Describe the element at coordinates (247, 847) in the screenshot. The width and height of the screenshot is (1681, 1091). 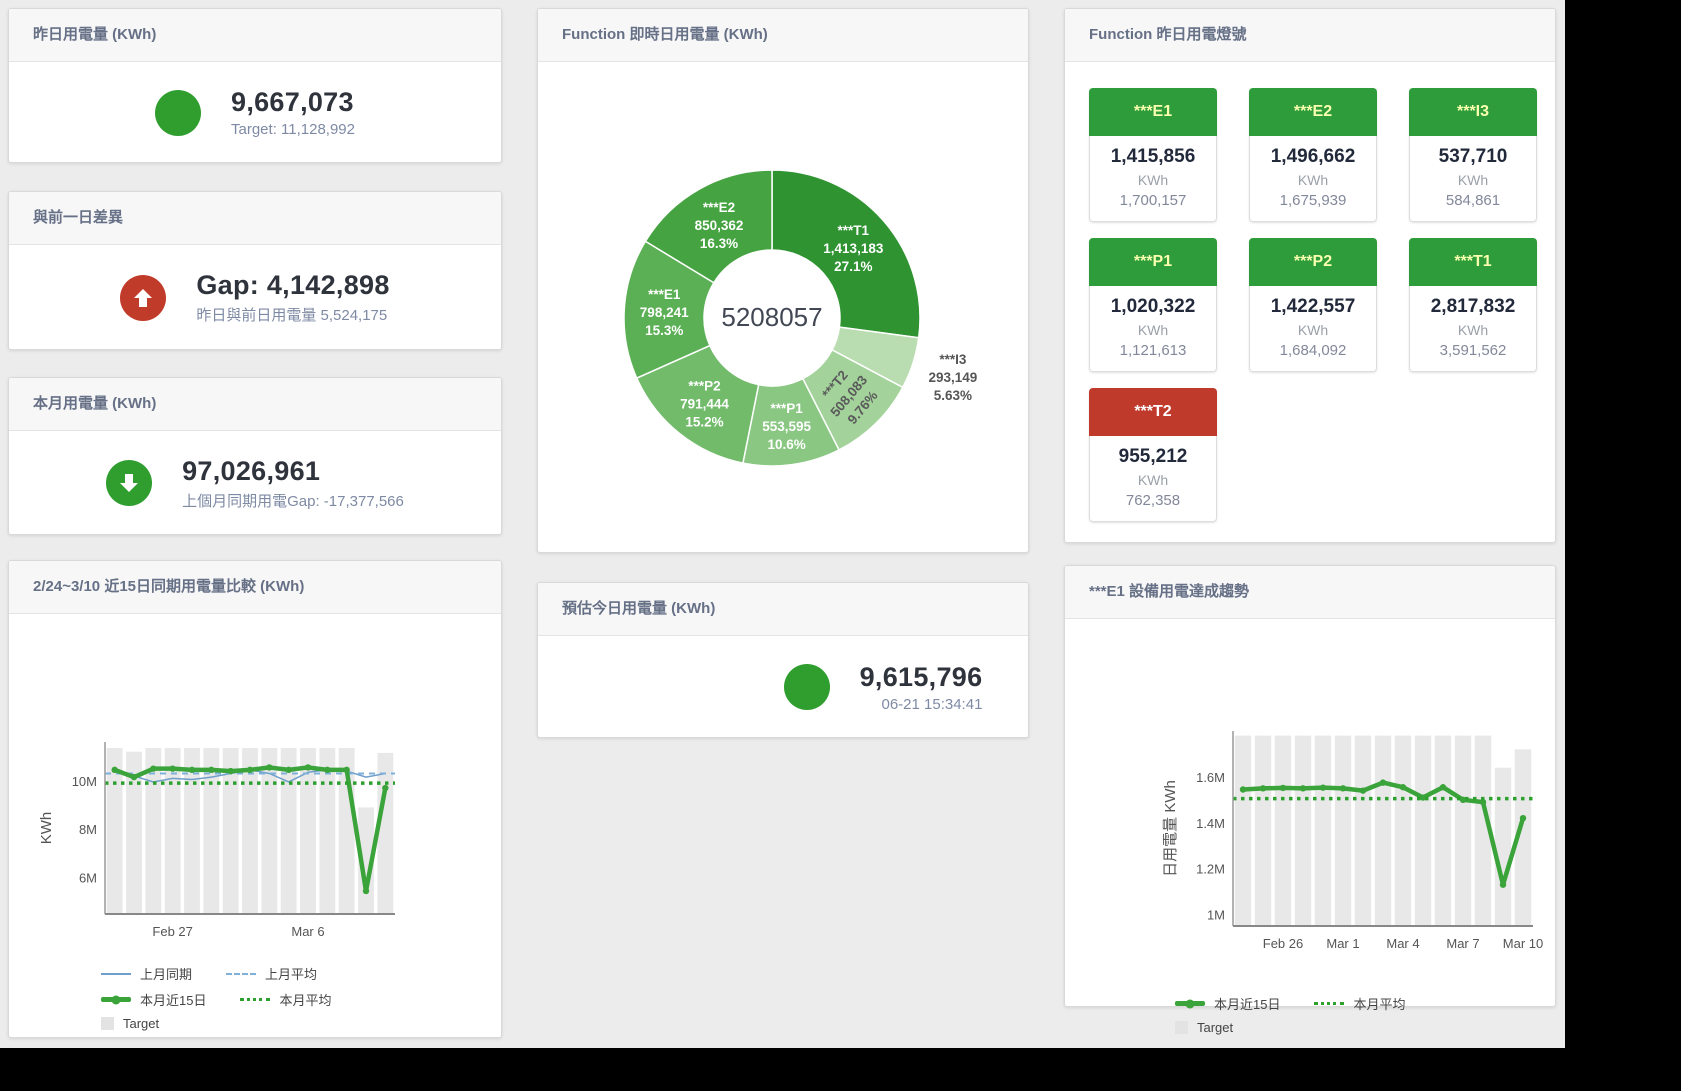
I see `compare-chart-svg: 6M 8M 10M Feb 27 Mar 6 KWh` at that location.